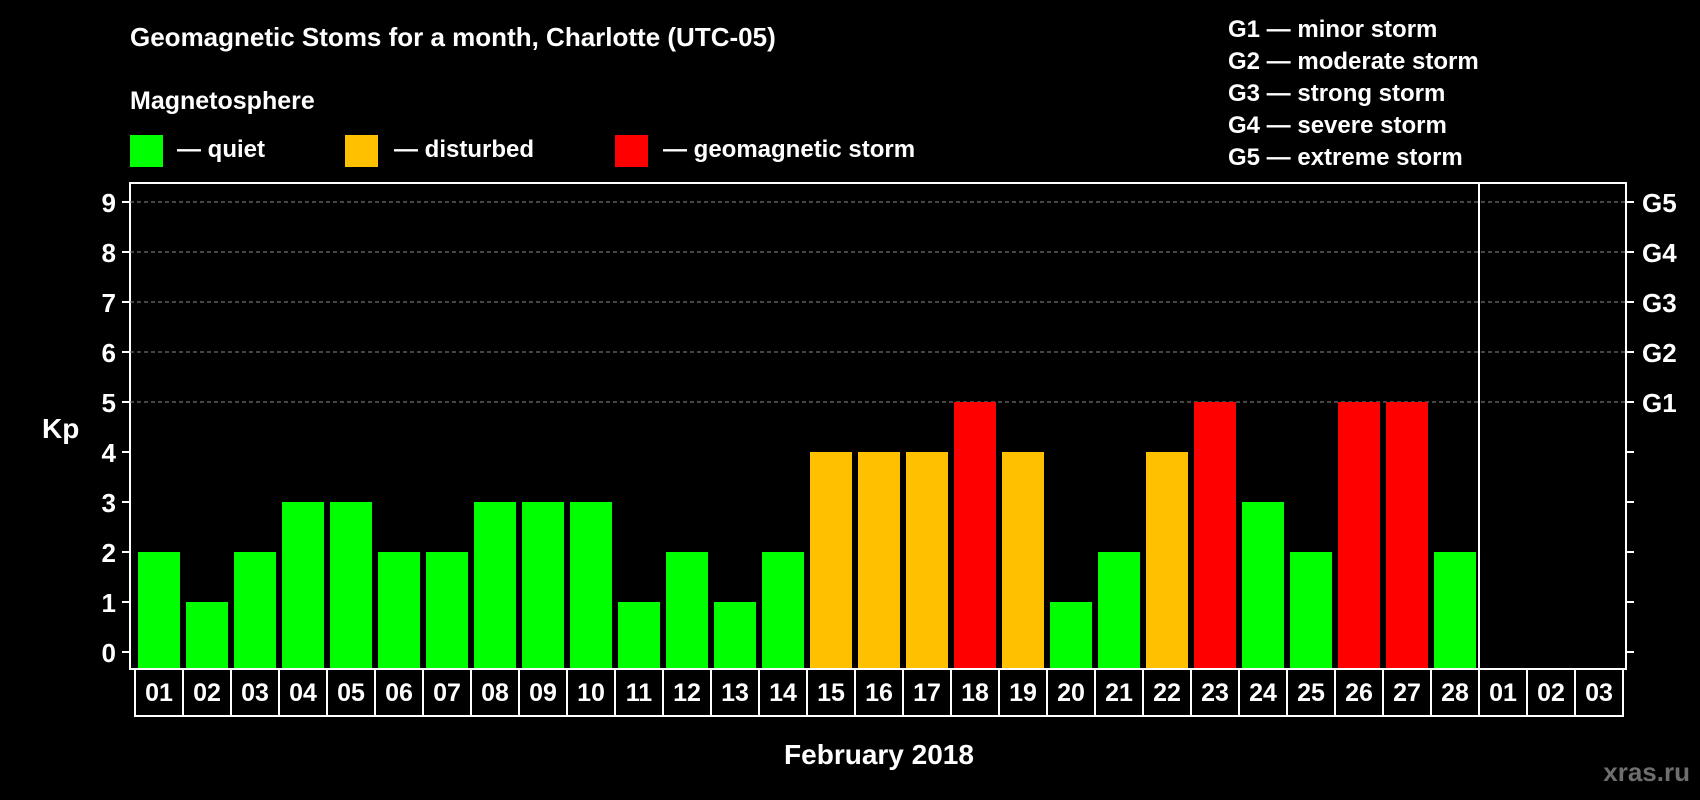  What do you see at coordinates (1599, 693) in the screenshot?
I see `x-tick-label: 03` at bounding box center [1599, 693].